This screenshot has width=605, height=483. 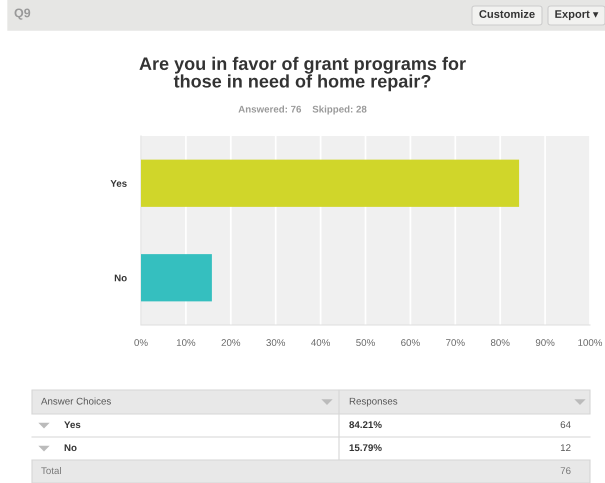 What do you see at coordinates (365, 424) in the screenshot?
I see `text: 84.21%` at bounding box center [365, 424].